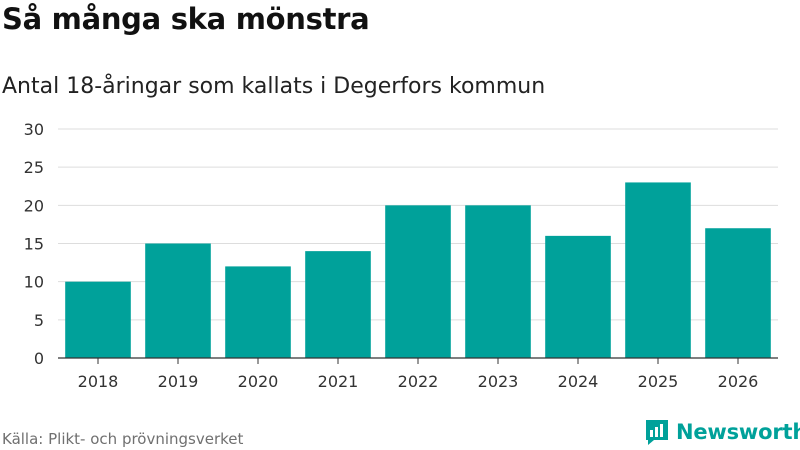 Image resolution: width=800 pixels, height=450 pixels. Describe the element at coordinates (98, 319) in the screenshot. I see `bar-2018` at that location.